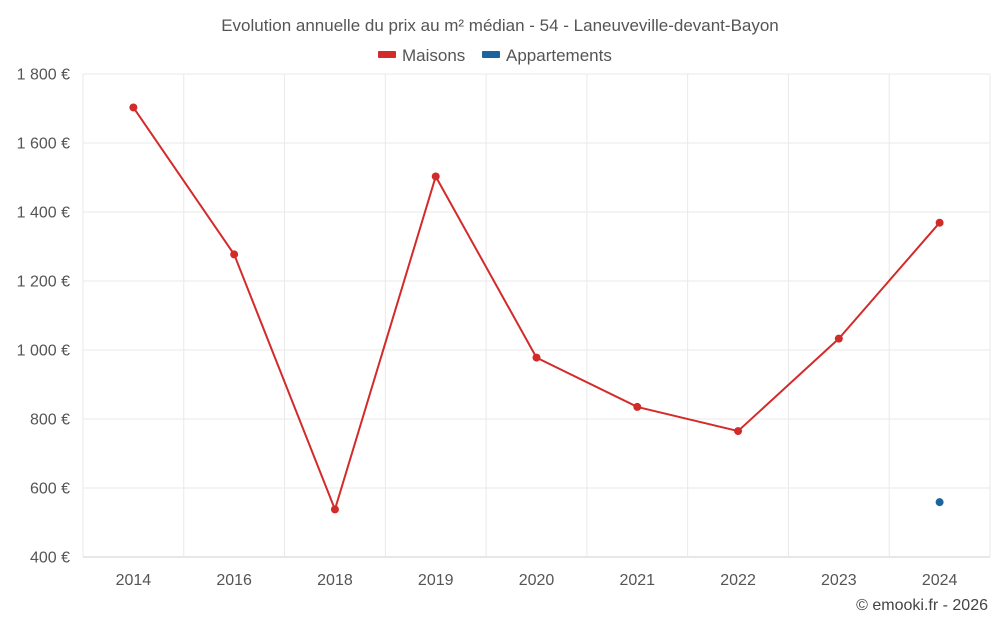 The image size is (1000, 625). What do you see at coordinates (940, 580) in the screenshot?
I see `x-tick-label: 2024` at bounding box center [940, 580].